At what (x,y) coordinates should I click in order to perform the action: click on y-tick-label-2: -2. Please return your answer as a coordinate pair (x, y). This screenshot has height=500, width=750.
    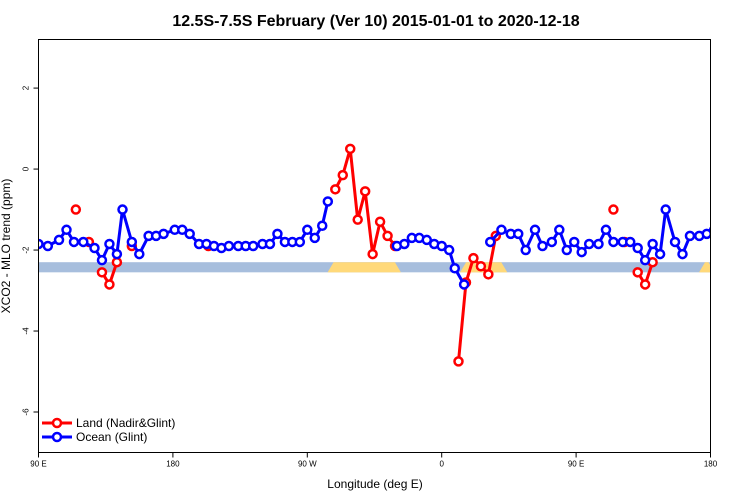
    Looking at the image, I should click on (26, 250).